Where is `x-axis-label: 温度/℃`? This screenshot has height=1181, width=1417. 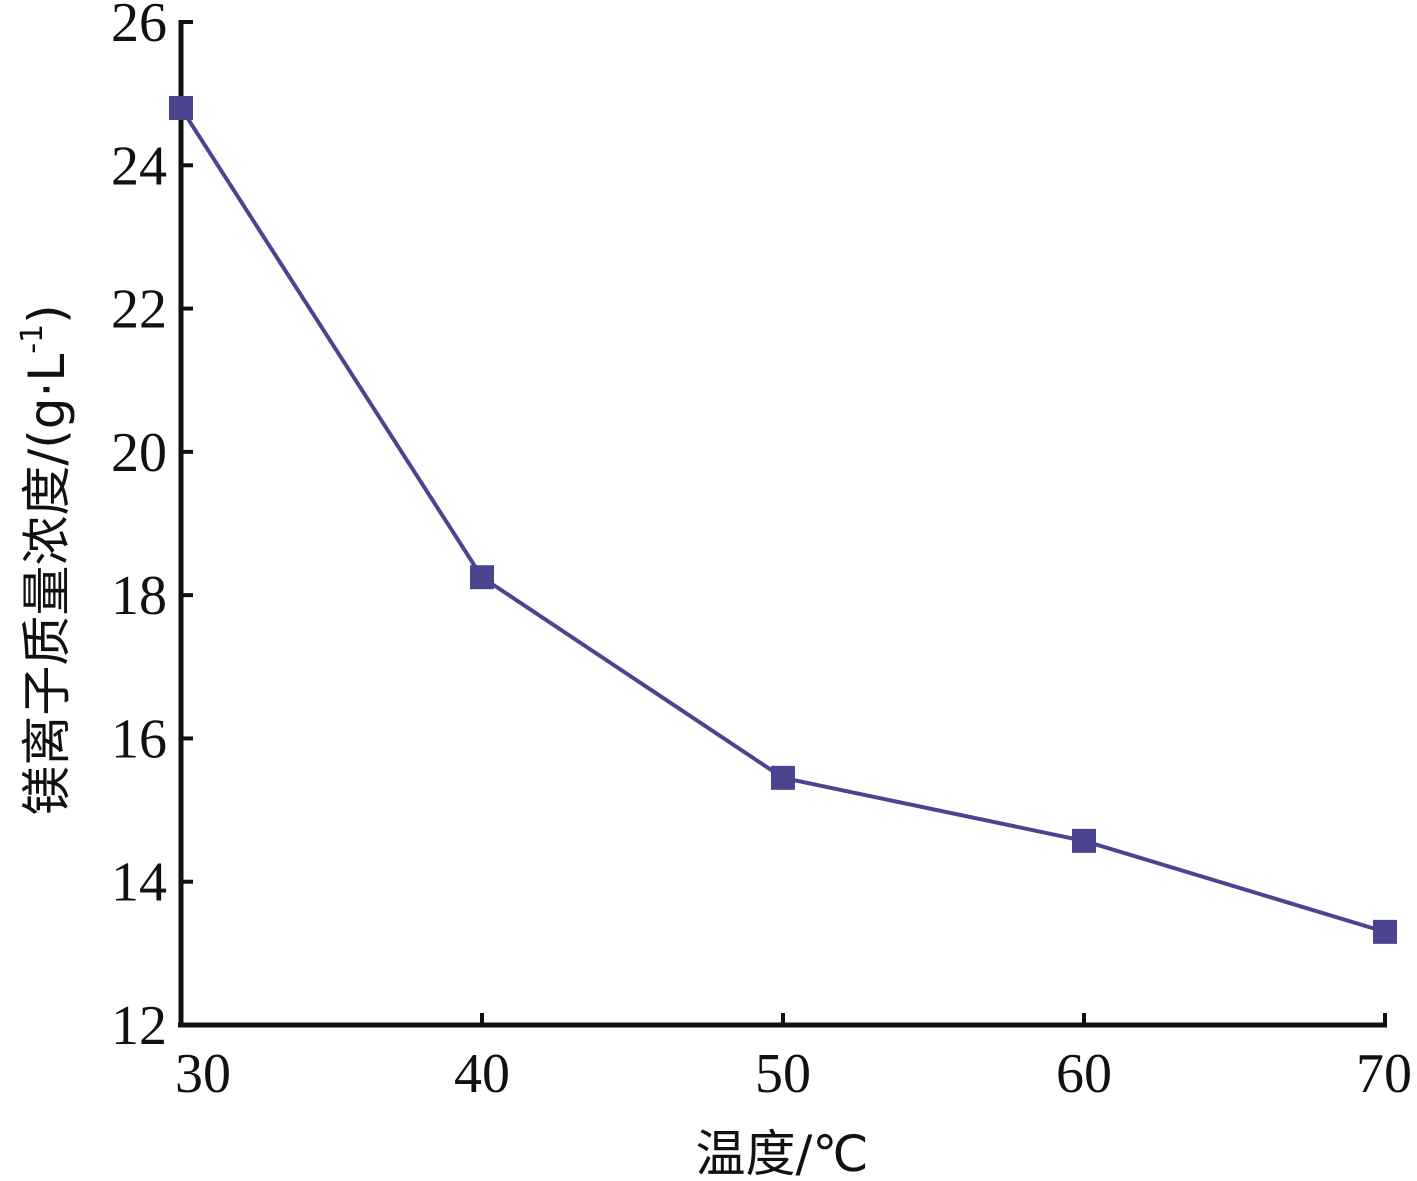
x-axis-label: 温度/℃ is located at coordinates (782, 1153).